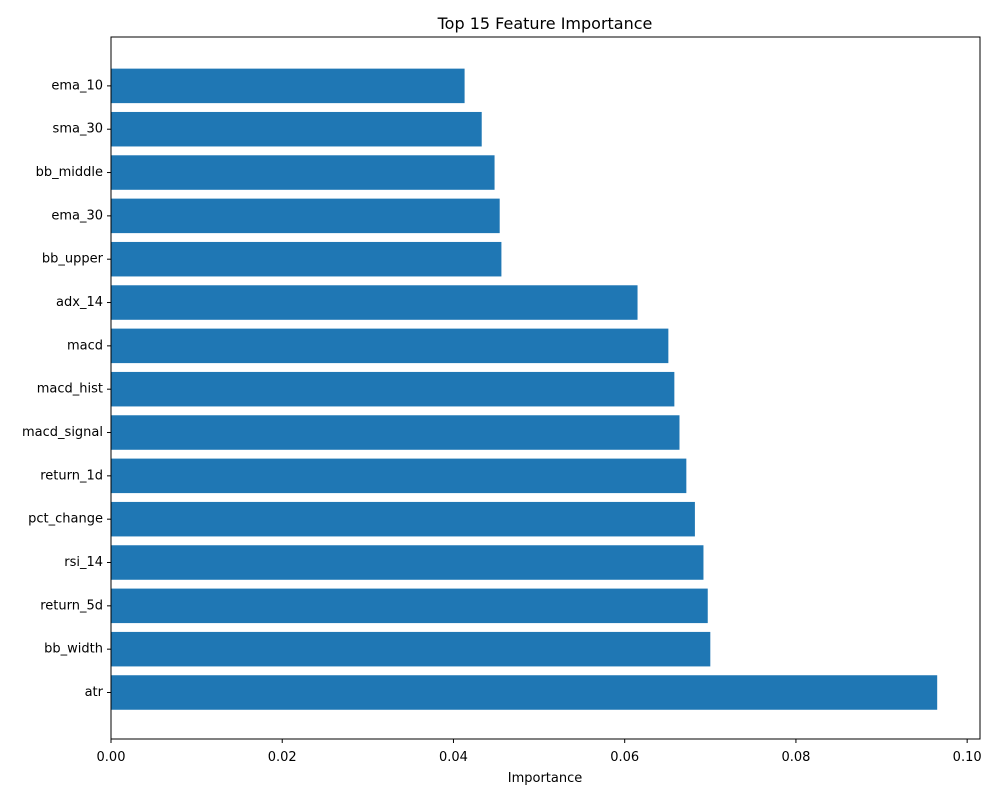  What do you see at coordinates (69, 172) in the screenshot?
I see `y-tick-label: bb_middle` at bounding box center [69, 172].